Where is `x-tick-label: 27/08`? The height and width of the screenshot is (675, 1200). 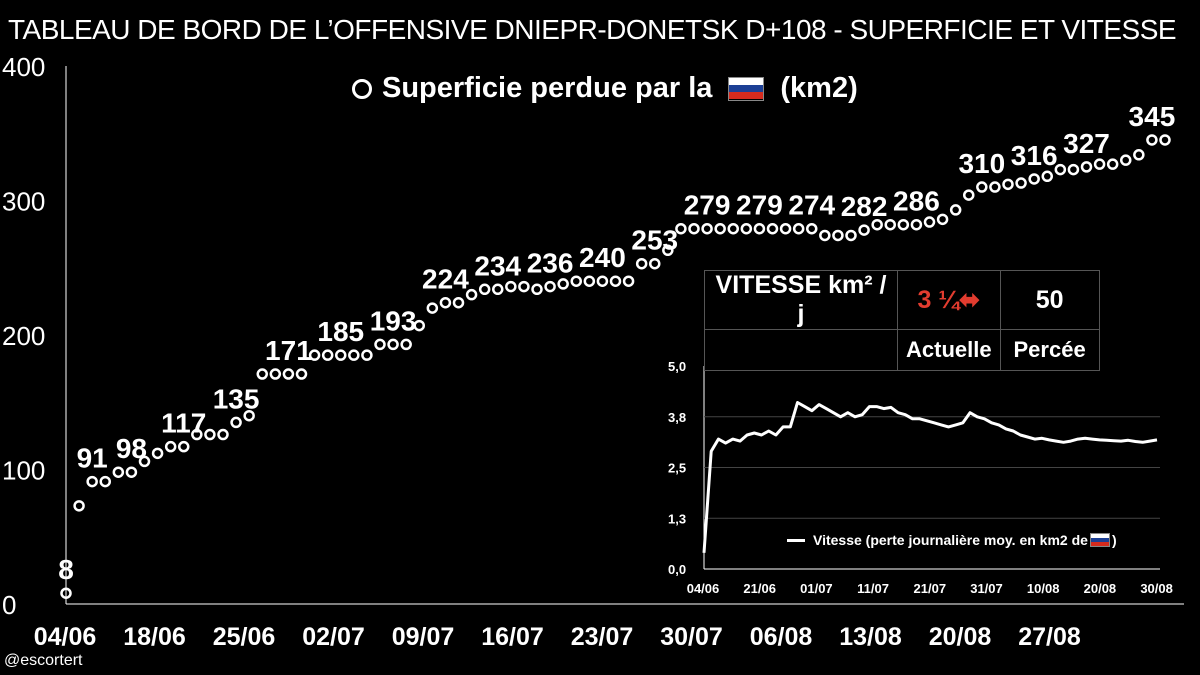
x-tick-label: 27/08 is located at coordinates (1049, 637).